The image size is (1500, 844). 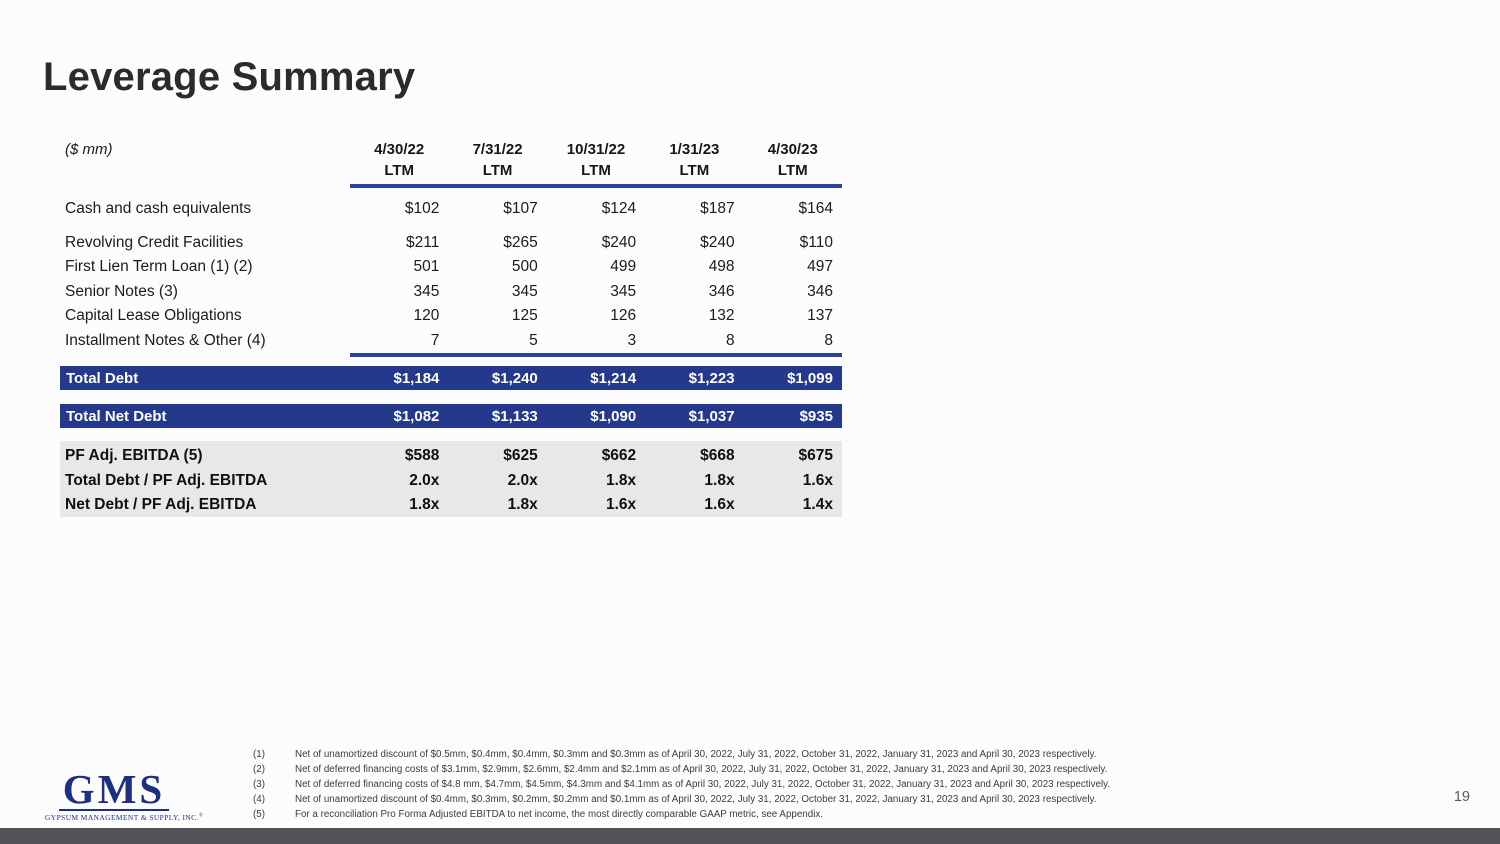 I want to click on column-header: 4/30/22 LTM, so click(x=399, y=160).